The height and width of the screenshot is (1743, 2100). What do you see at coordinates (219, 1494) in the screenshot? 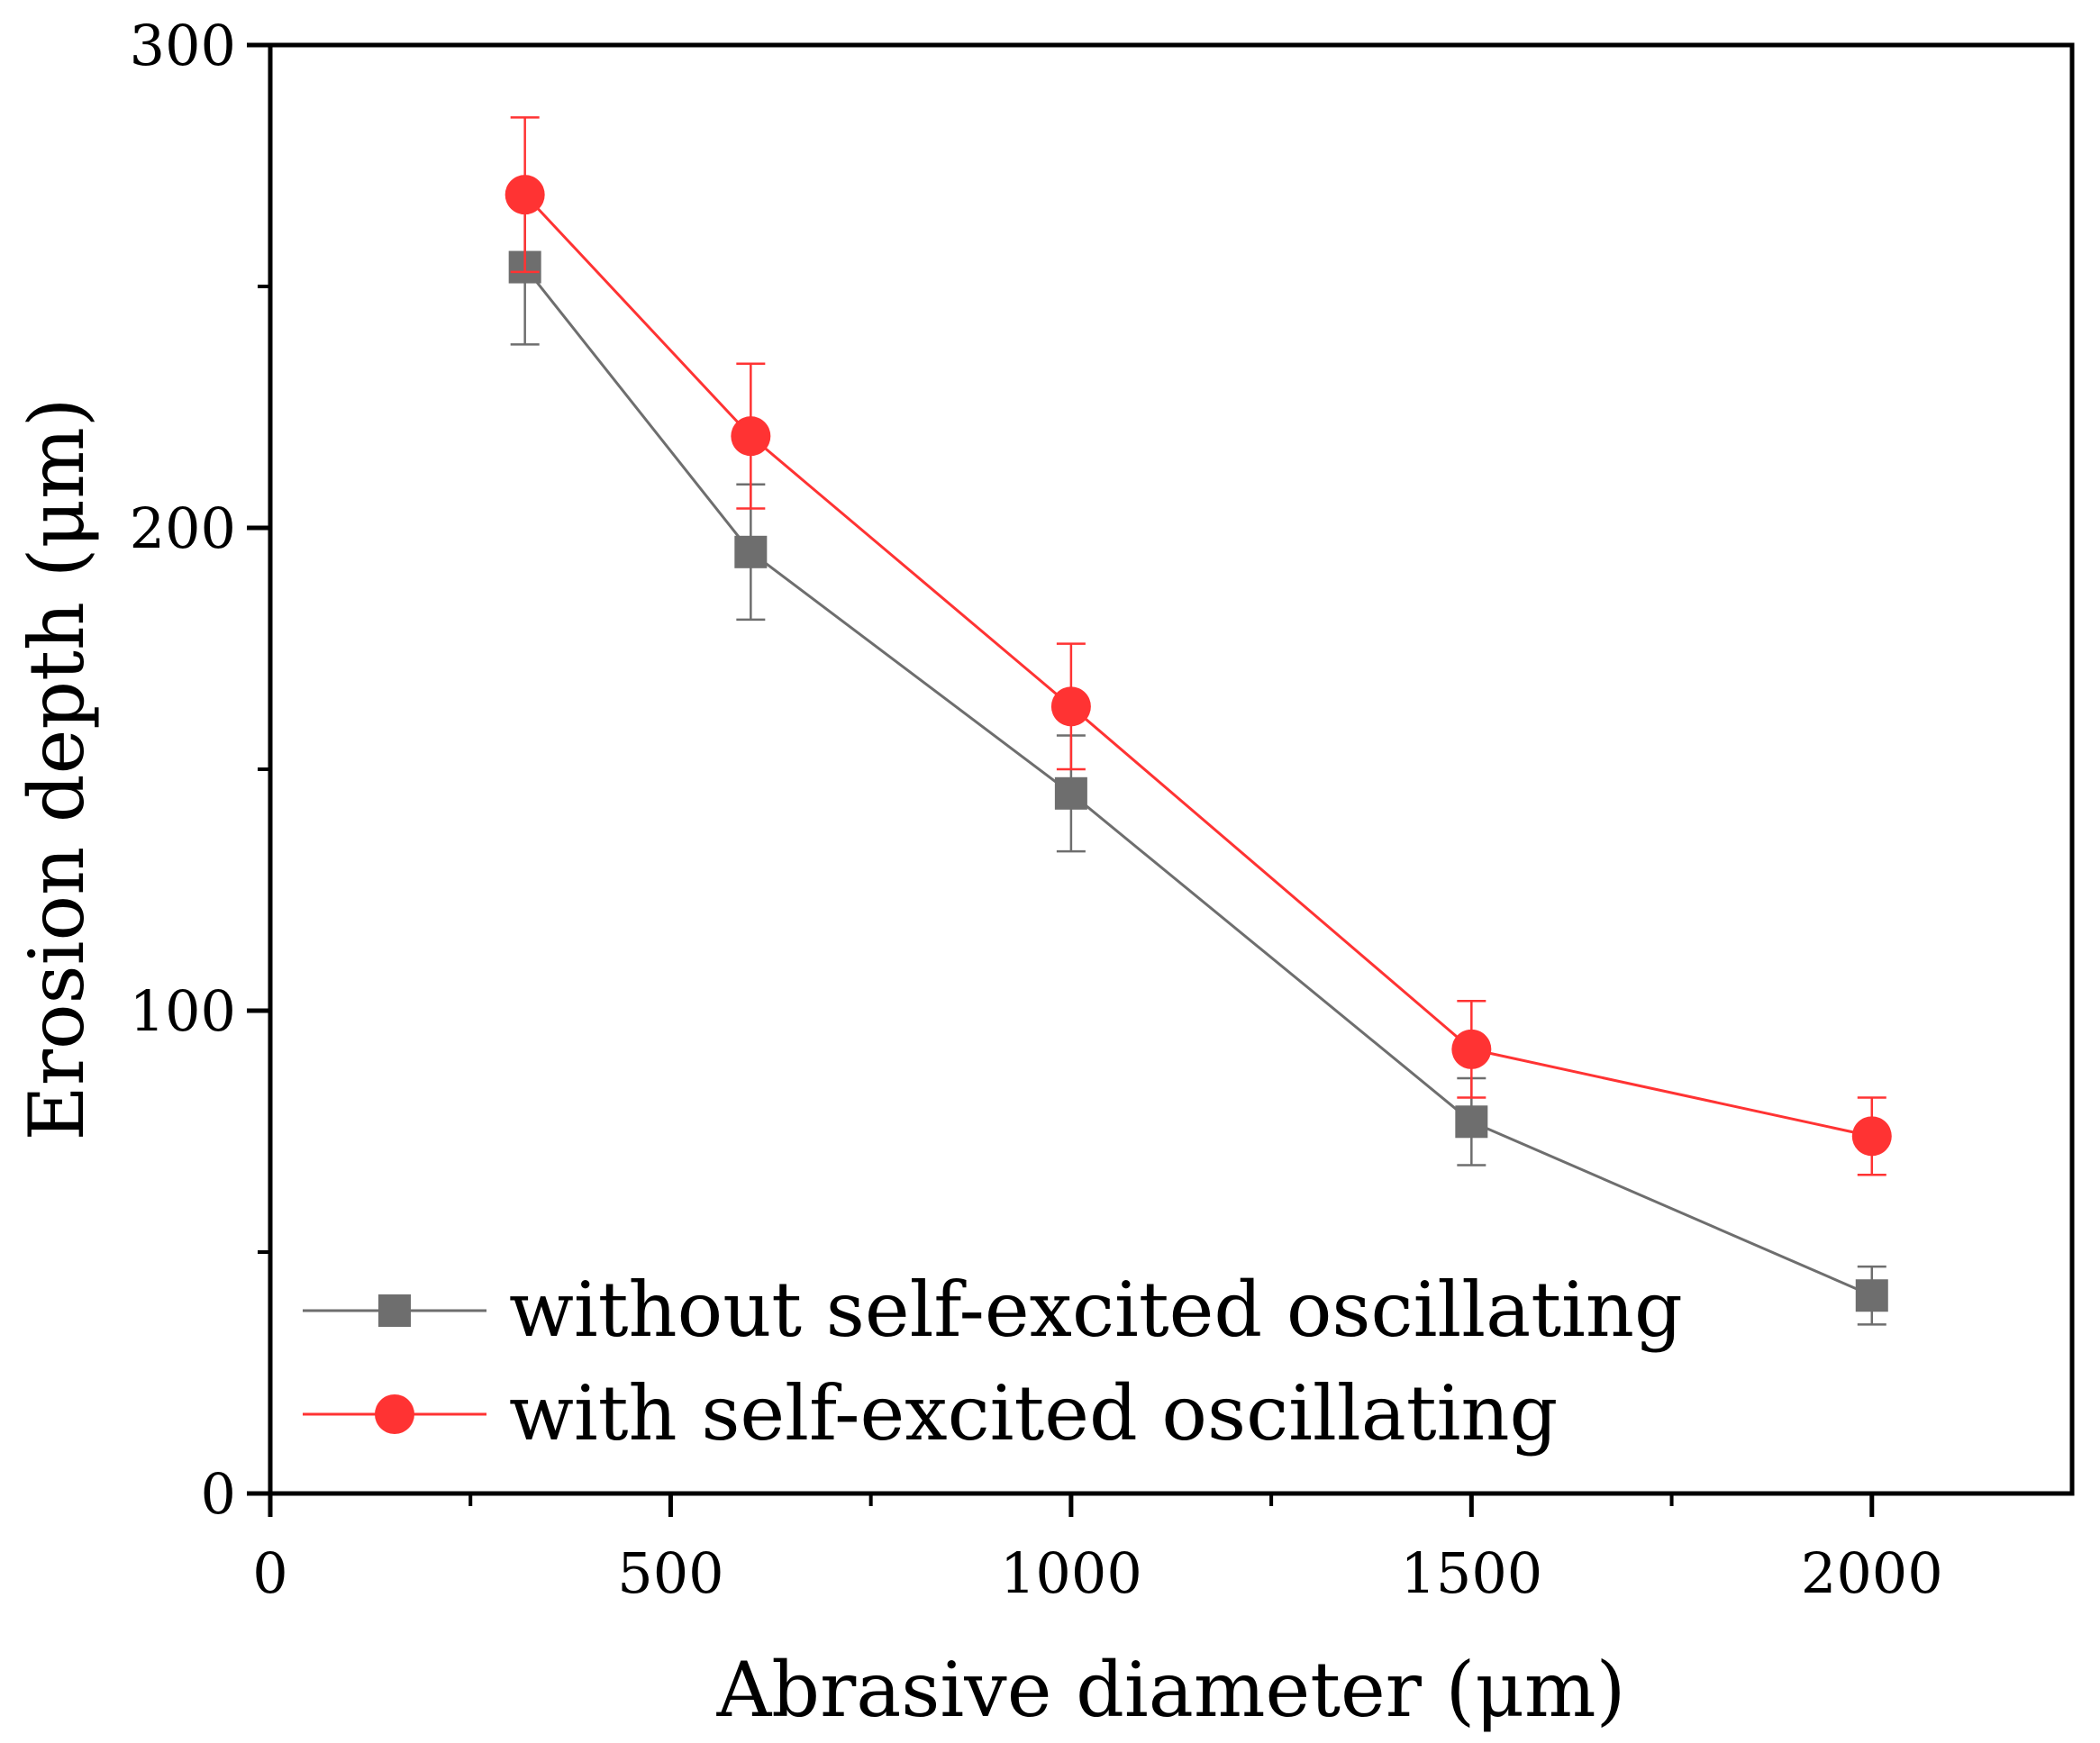
I see `y-tick-label: 0` at bounding box center [219, 1494].